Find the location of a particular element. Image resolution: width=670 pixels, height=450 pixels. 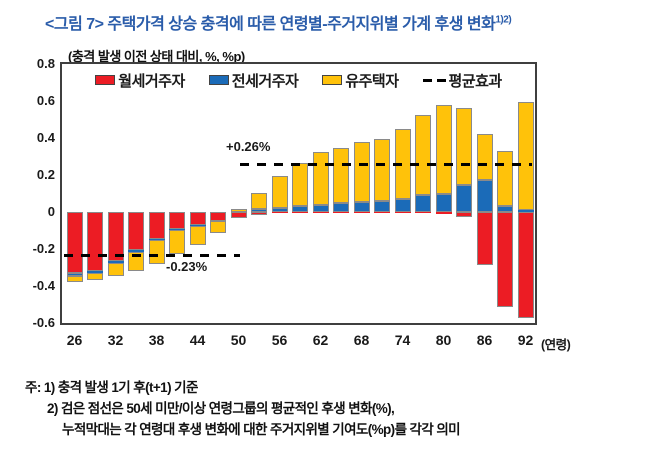

x-tick-label: 74 is located at coordinates (402, 340).